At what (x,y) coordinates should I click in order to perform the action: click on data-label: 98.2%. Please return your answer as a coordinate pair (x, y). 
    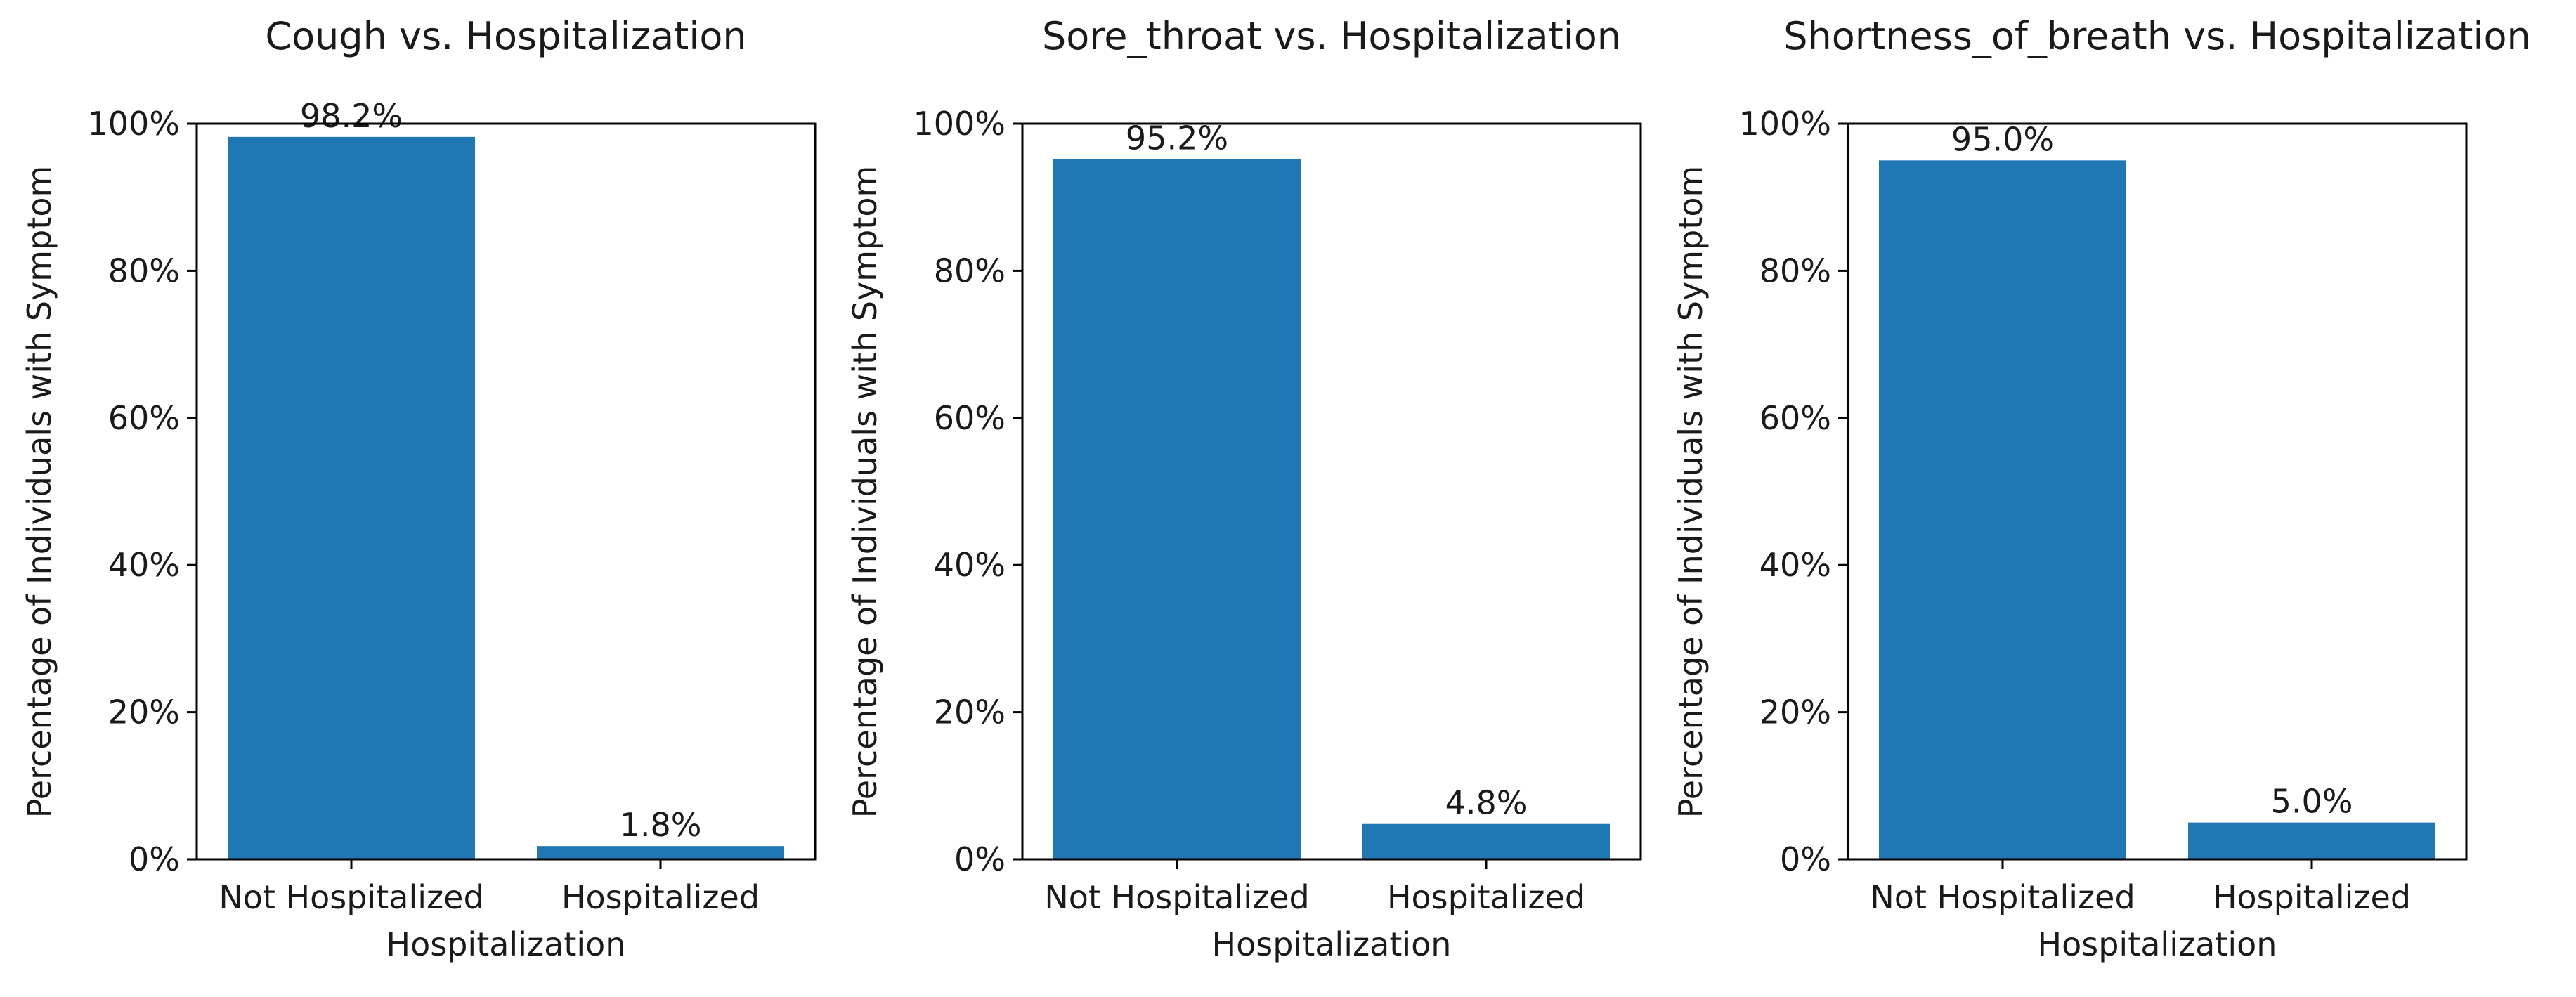
    Looking at the image, I should click on (351, 116).